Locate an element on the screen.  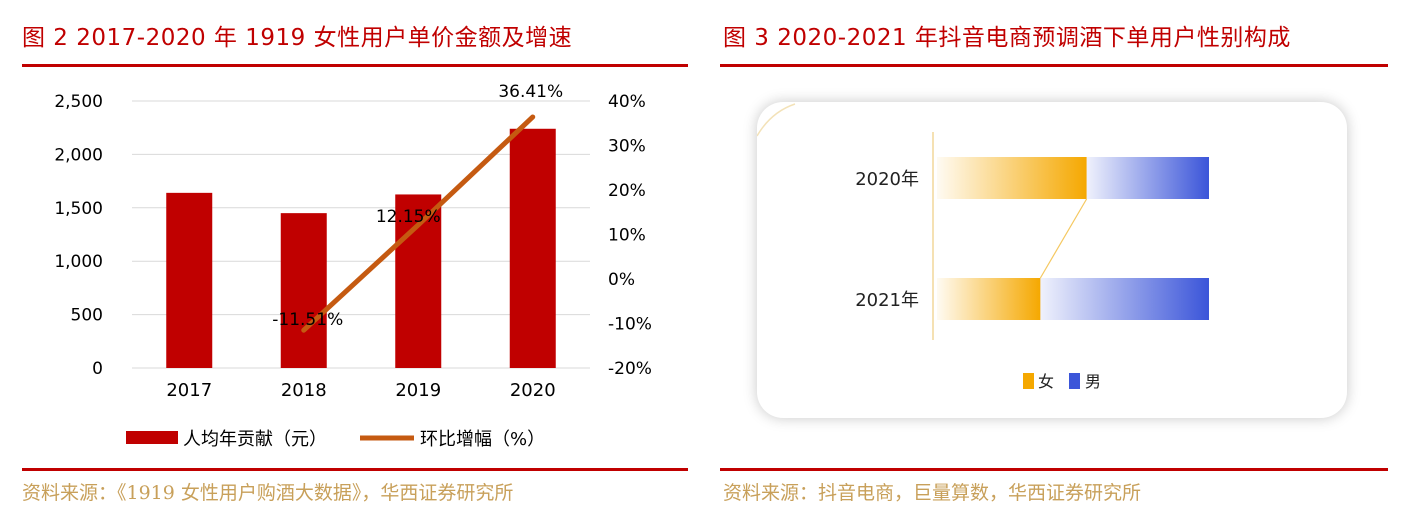
right-source-rule is located at coordinates (1054, 469).